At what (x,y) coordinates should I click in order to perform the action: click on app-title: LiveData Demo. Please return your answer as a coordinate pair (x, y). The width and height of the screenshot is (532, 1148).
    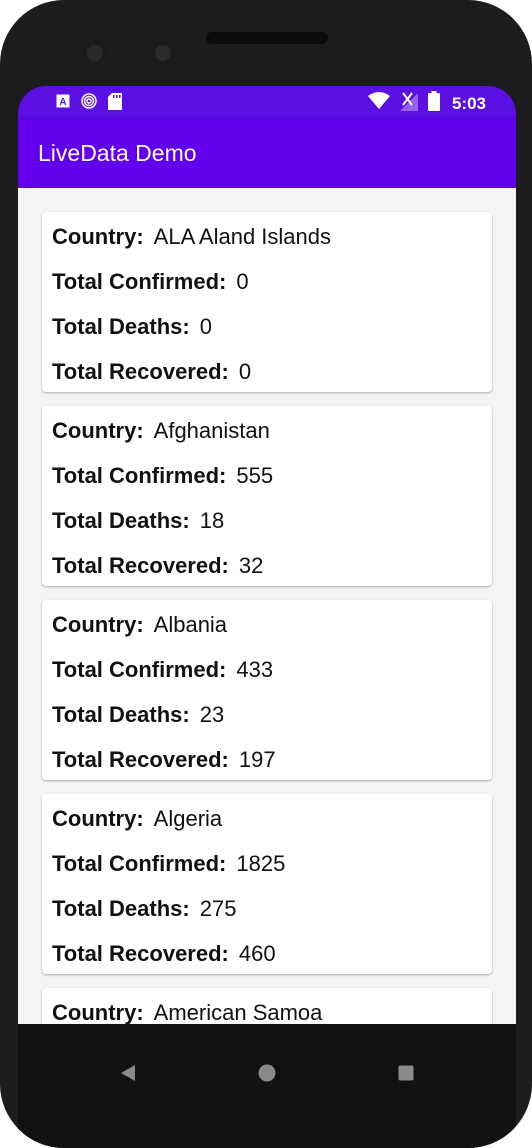
    Looking at the image, I should click on (117, 153).